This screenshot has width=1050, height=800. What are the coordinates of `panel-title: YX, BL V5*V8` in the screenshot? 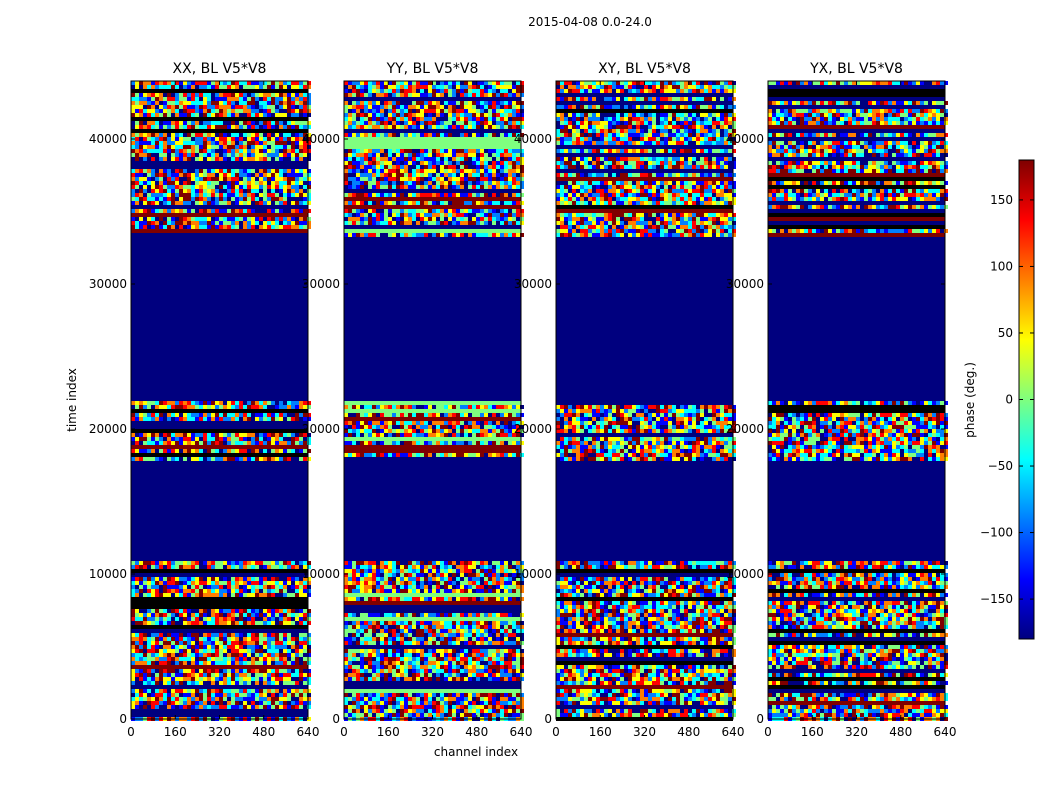 It's located at (856, 69).